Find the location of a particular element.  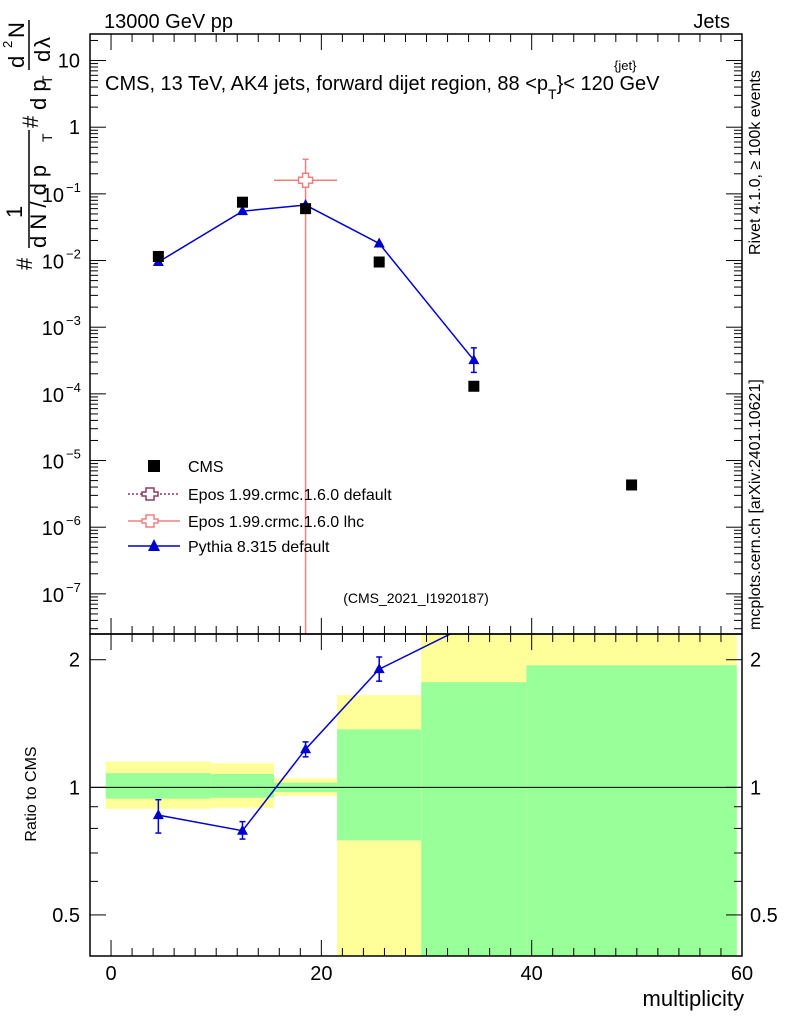

legend-marker-epos-default is located at coordinates (150, 494).